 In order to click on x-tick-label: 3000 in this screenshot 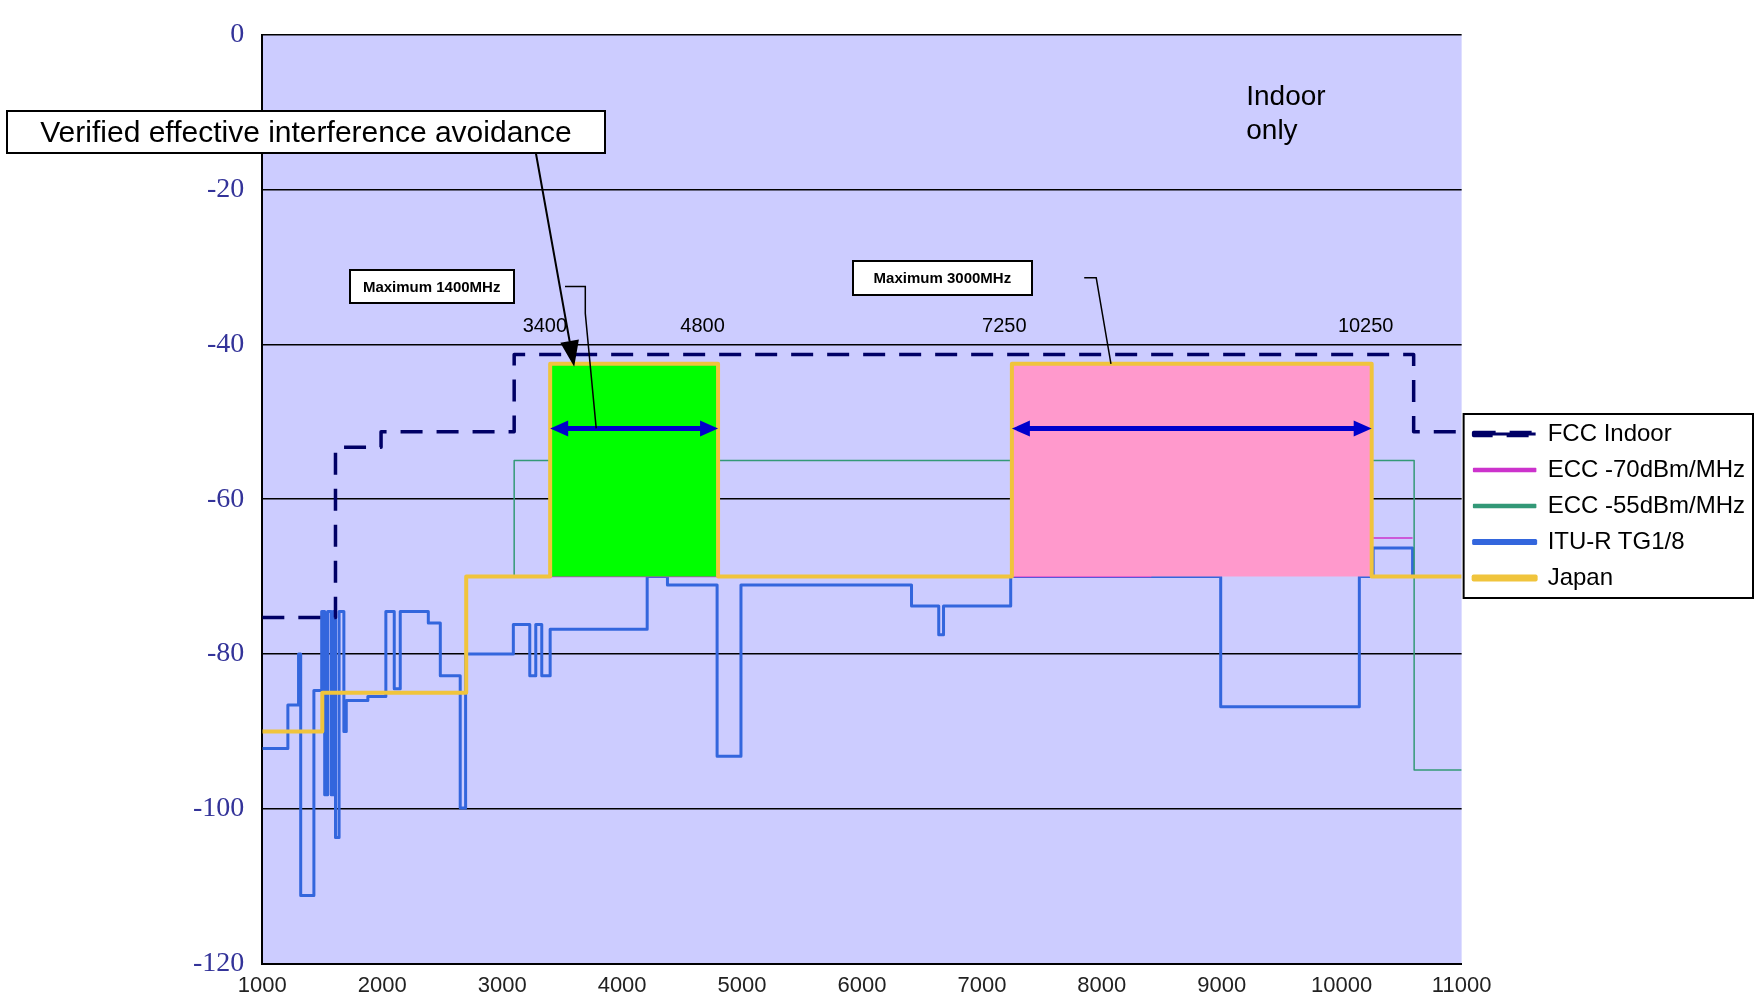, I will do `click(502, 984)`.